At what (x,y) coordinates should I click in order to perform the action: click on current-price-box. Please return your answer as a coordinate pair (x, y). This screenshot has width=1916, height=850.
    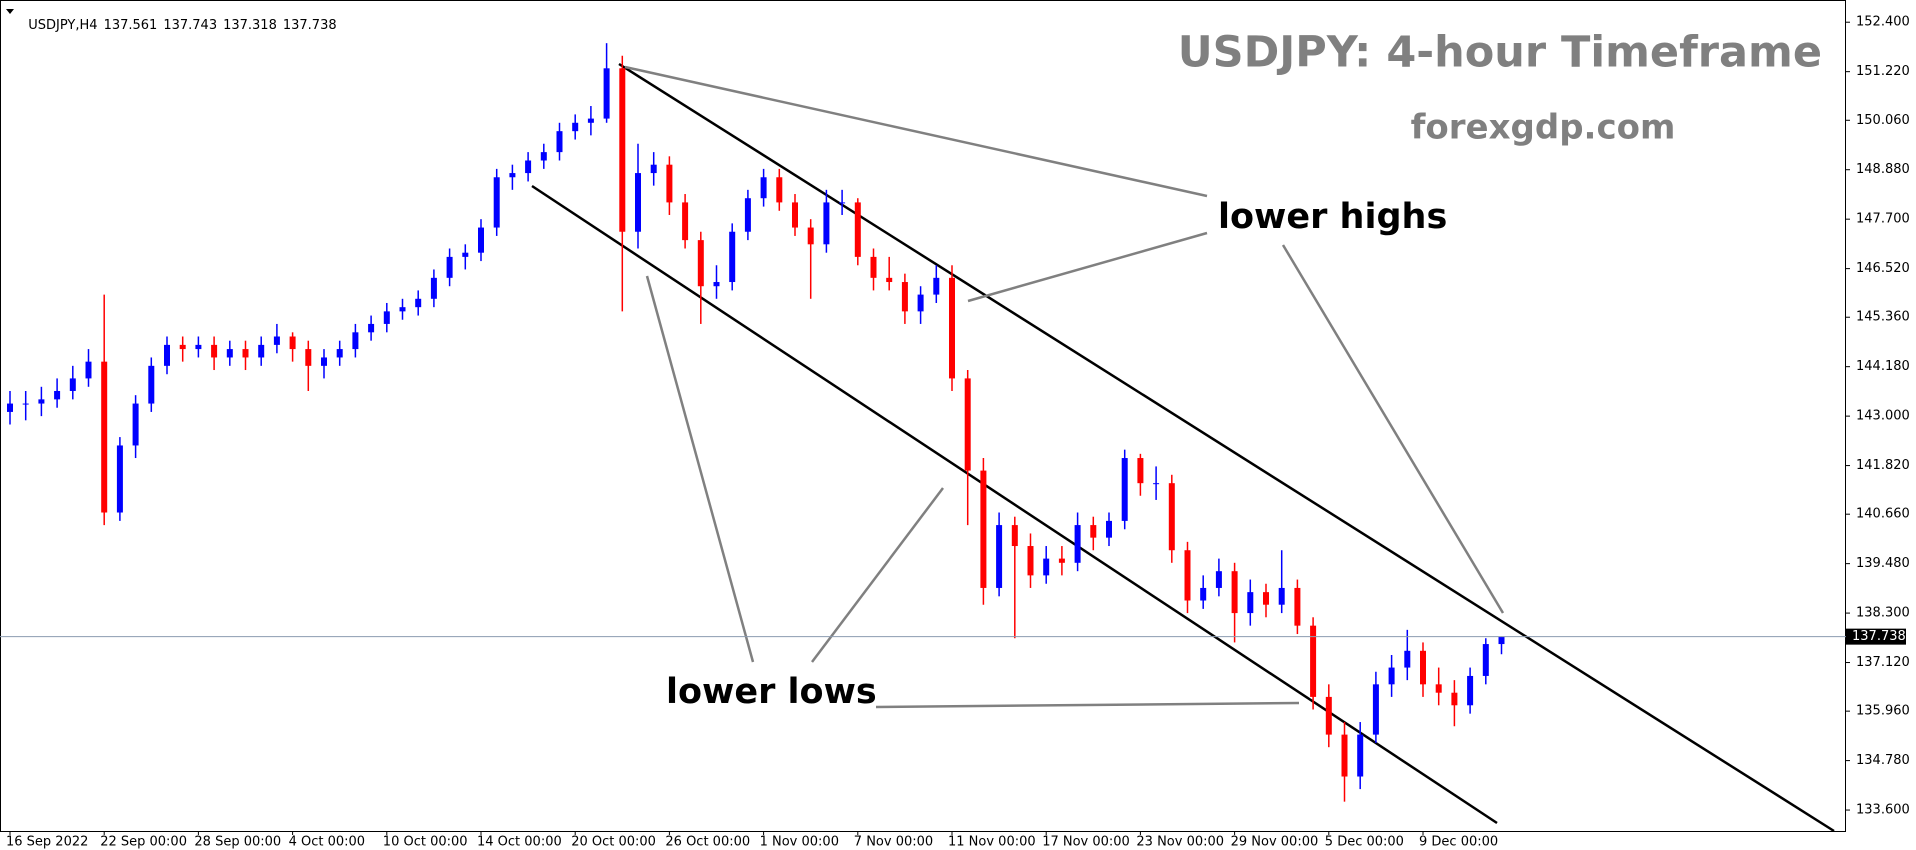
    Looking at the image, I should click on (1876, 636).